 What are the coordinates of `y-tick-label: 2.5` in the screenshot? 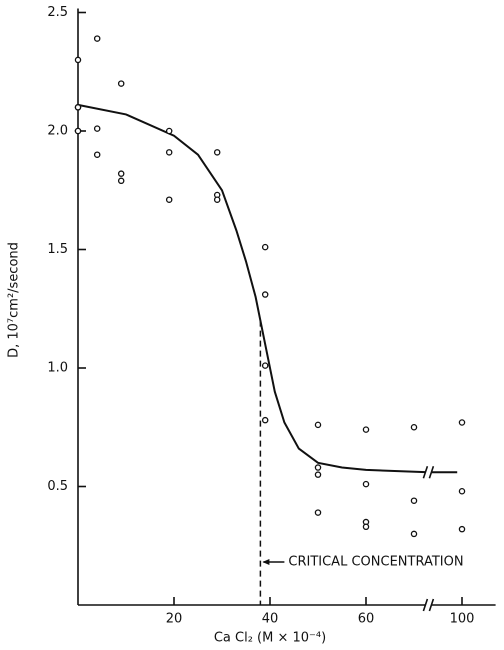 It's located at (57, 12).